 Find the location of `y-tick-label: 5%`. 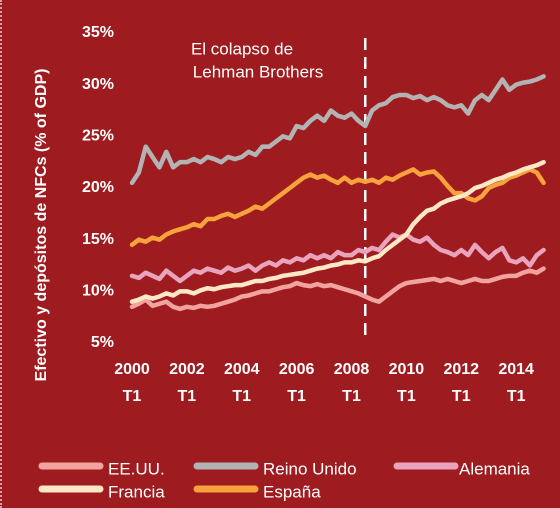

y-tick-label: 5% is located at coordinates (102, 342).